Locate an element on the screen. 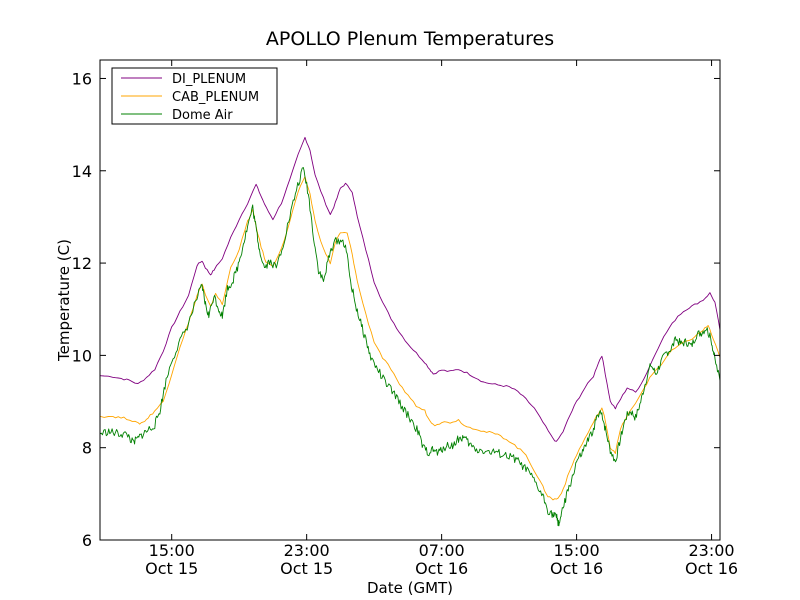 Image resolution: width=800 pixels, height=600 pixels. legend-label: CAB_PLENUM is located at coordinates (215, 97).